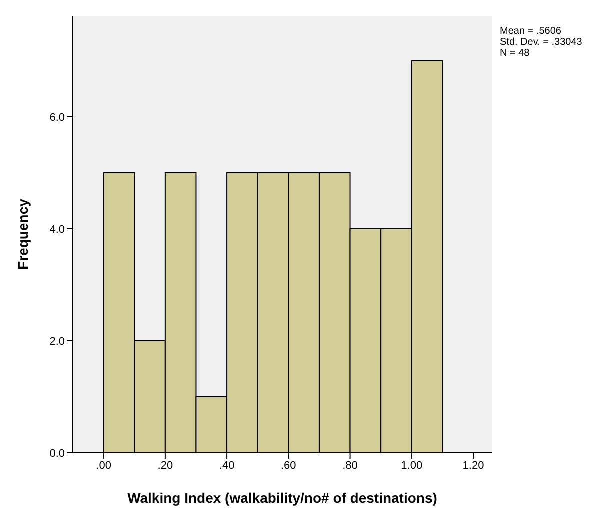 The image size is (592, 518). I want to click on text: N = 48, so click(515, 53).